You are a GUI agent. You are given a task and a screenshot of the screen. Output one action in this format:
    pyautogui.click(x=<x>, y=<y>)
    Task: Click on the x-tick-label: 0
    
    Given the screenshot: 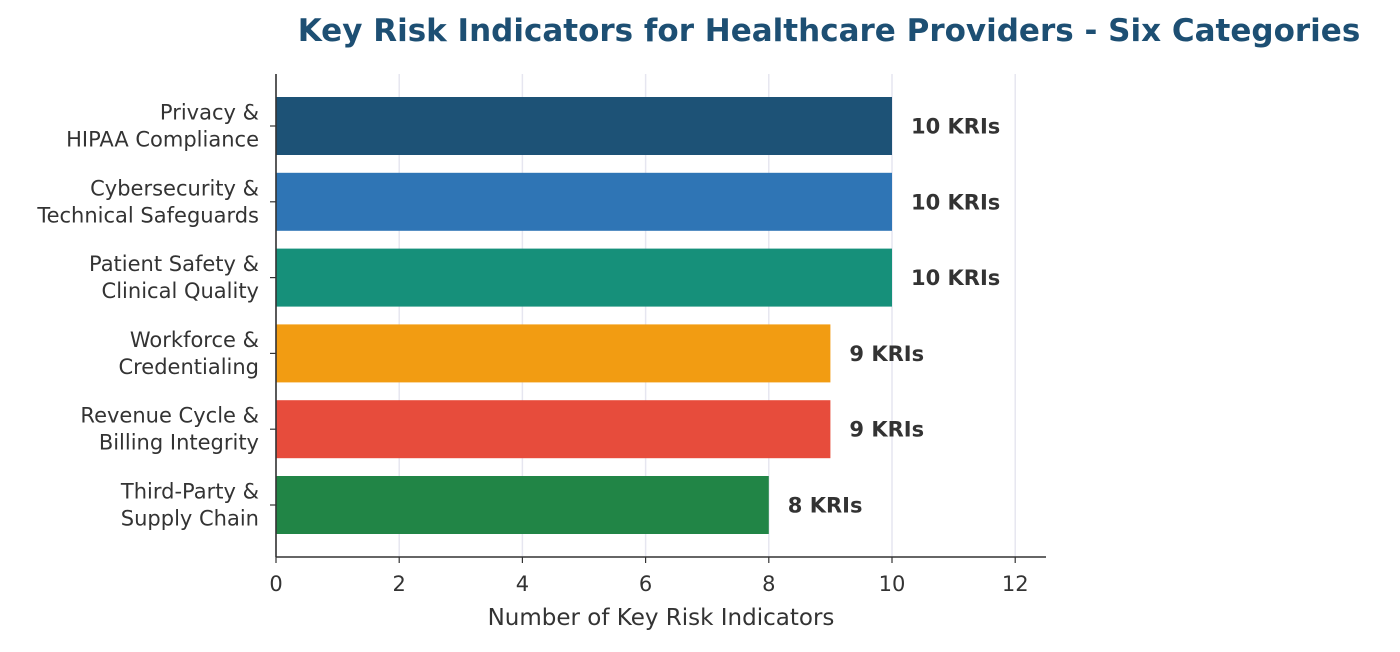 What is the action you would take?
    pyautogui.click(x=275, y=584)
    